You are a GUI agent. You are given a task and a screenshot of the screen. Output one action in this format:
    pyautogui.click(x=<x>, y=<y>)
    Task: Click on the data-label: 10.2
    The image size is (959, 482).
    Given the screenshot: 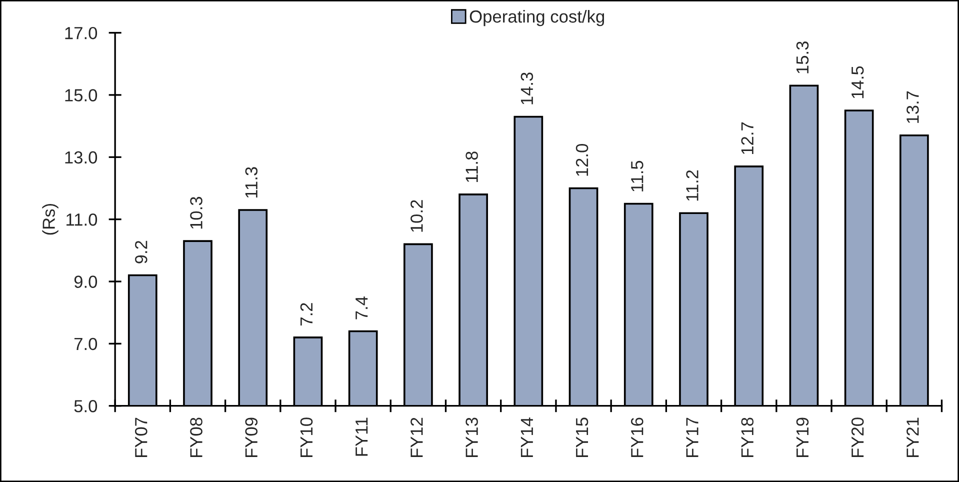 What is the action you would take?
    pyautogui.click(x=416, y=216)
    